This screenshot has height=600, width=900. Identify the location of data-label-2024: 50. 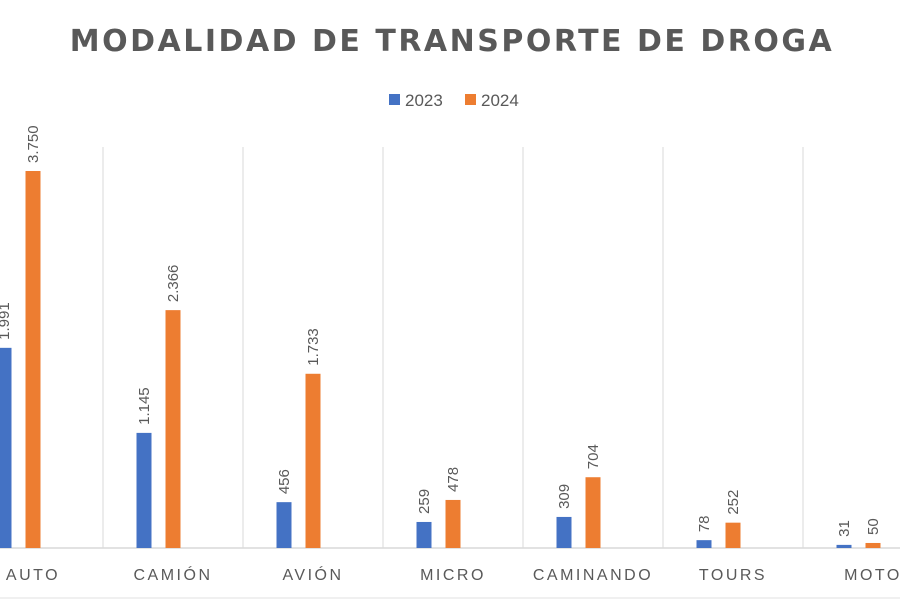
(873, 526).